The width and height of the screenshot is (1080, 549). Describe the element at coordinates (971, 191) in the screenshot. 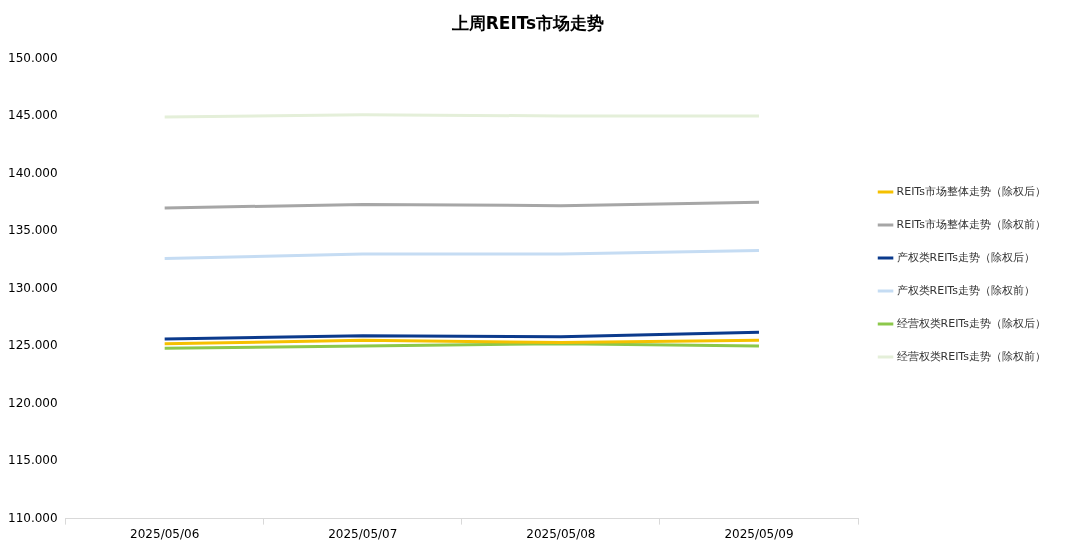

I see `legend-label: REITs市场整体走势（除权后）` at that location.